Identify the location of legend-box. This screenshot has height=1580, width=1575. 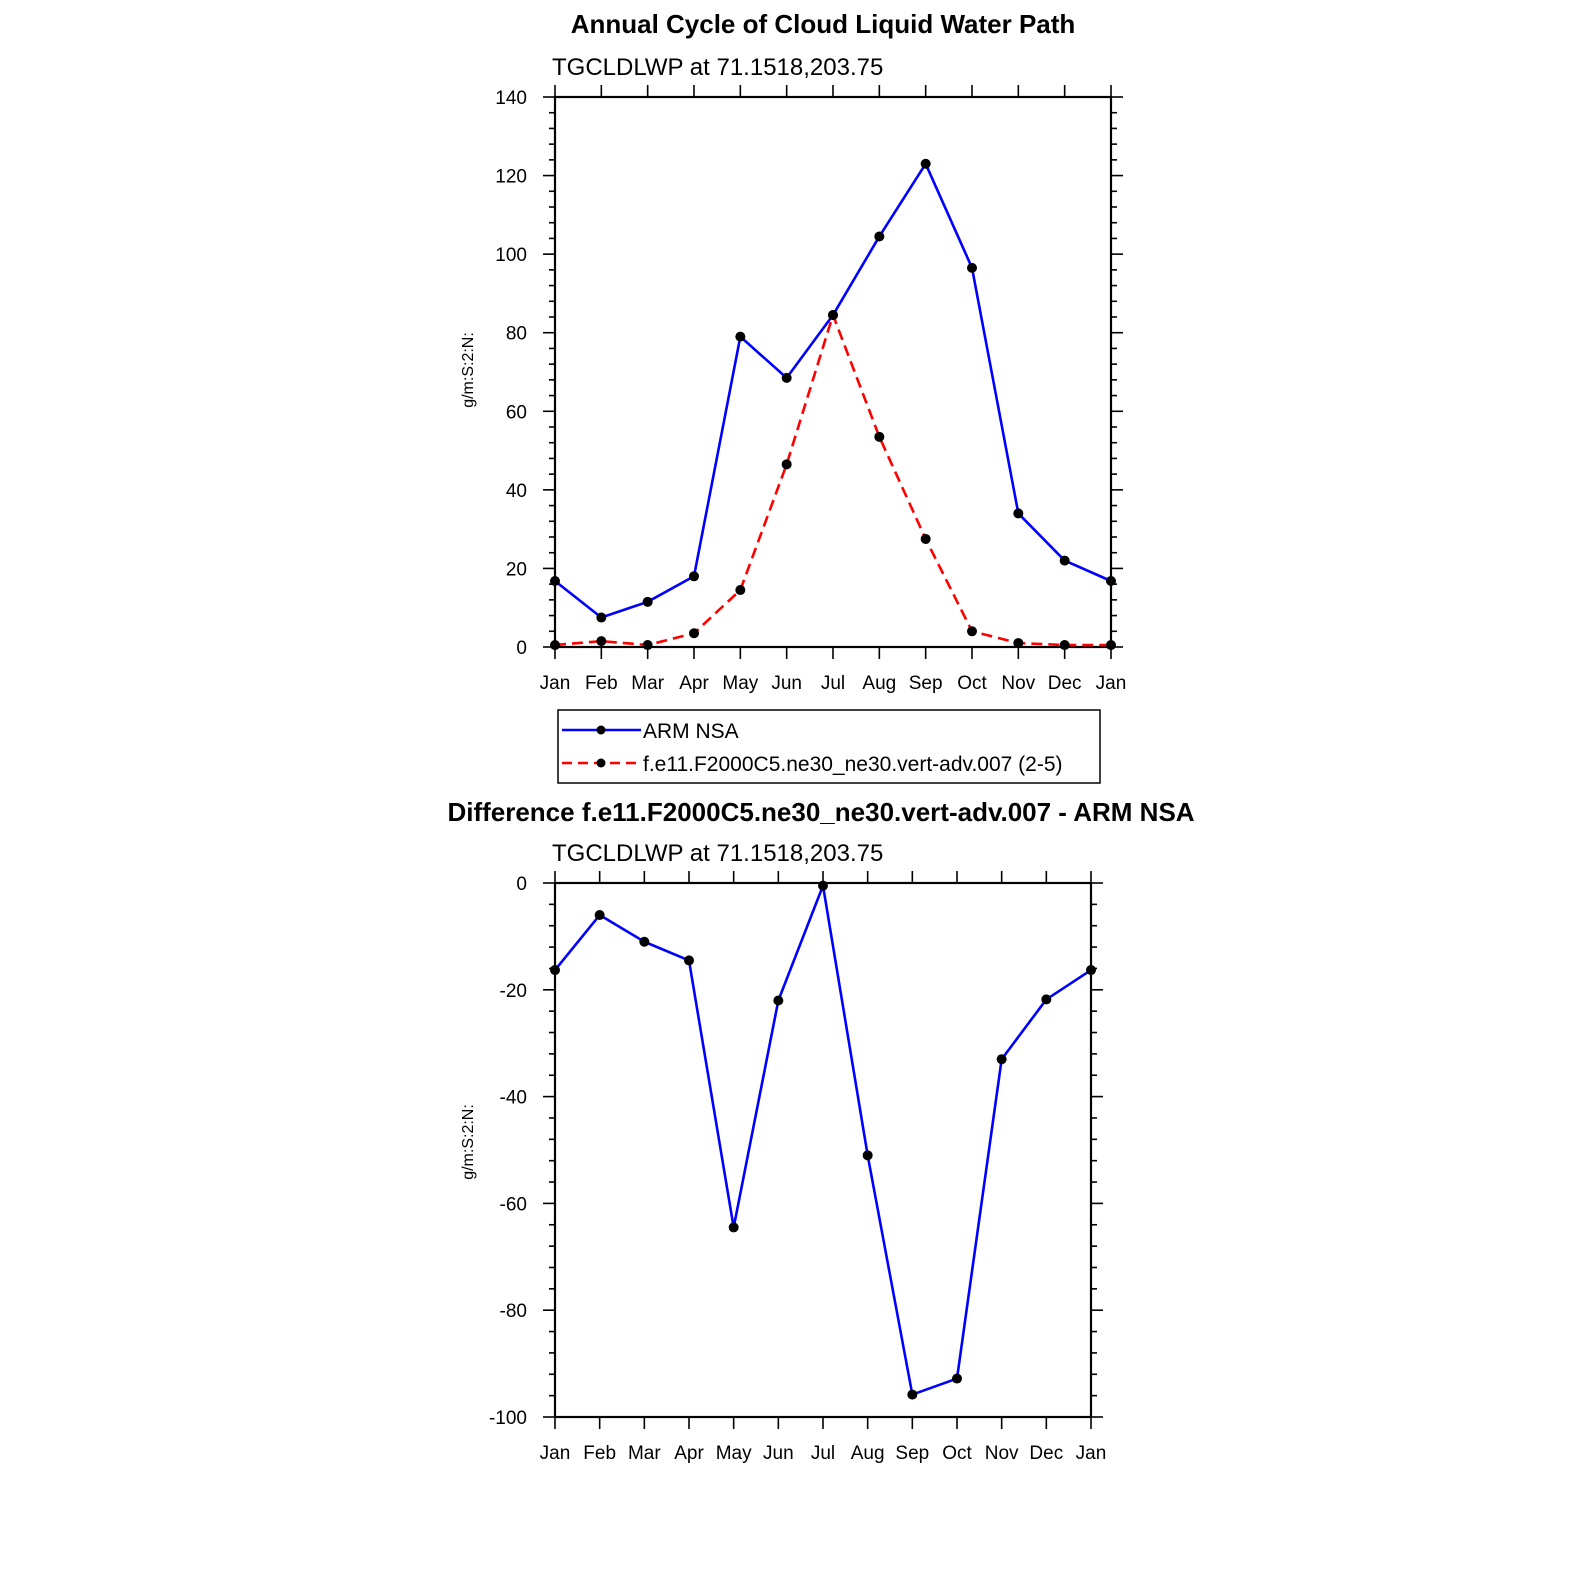
(829, 746).